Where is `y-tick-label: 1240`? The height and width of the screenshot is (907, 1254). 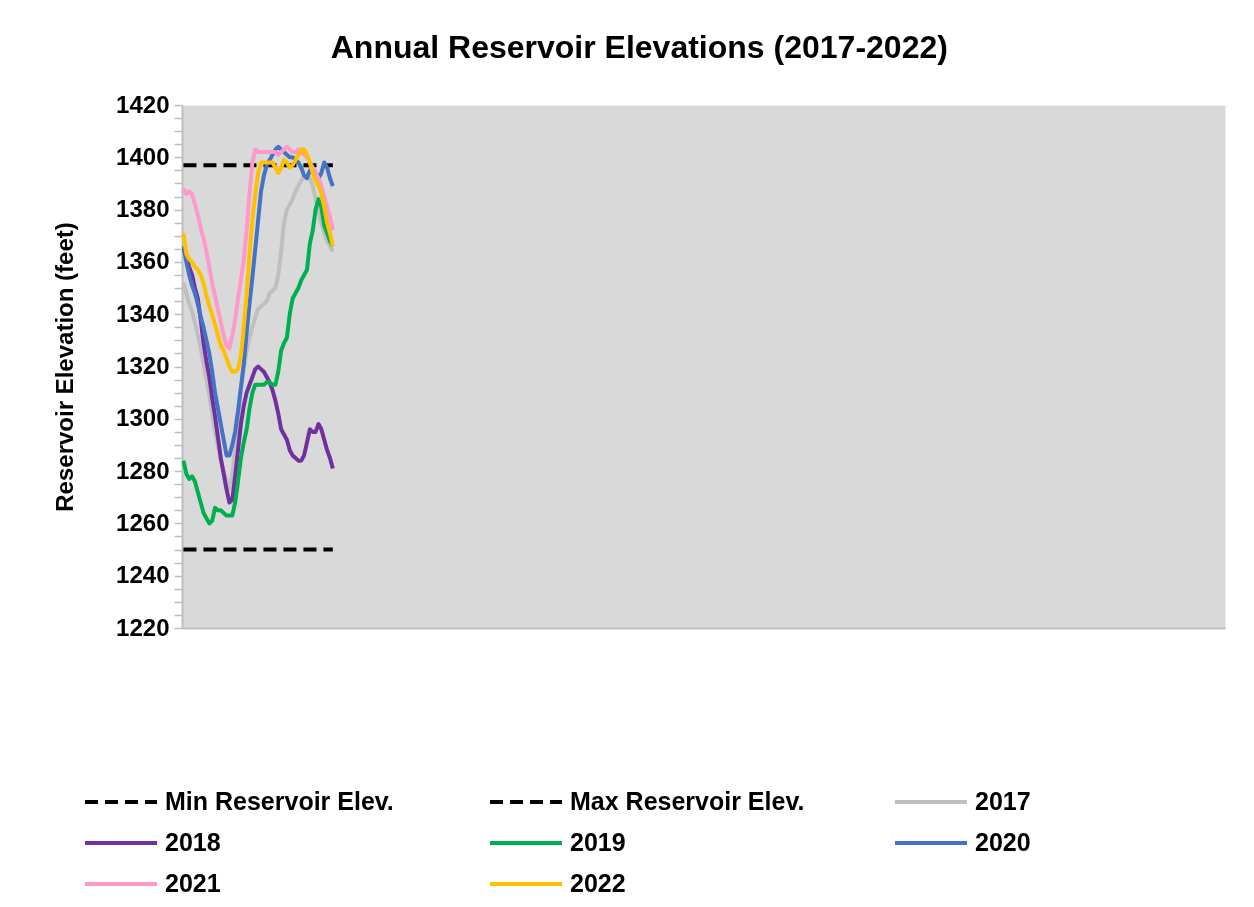 y-tick-label: 1240 is located at coordinates (143, 575).